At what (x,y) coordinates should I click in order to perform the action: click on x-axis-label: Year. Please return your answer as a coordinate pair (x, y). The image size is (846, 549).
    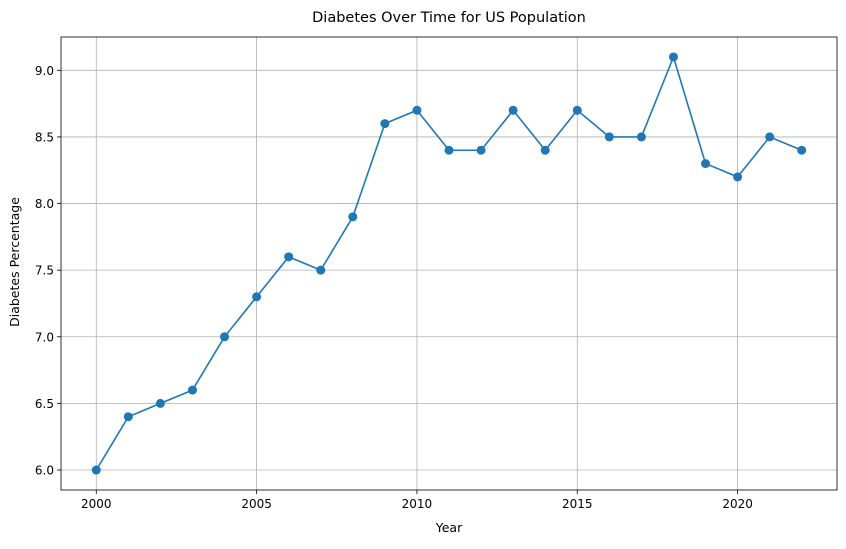
    Looking at the image, I should click on (449, 527).